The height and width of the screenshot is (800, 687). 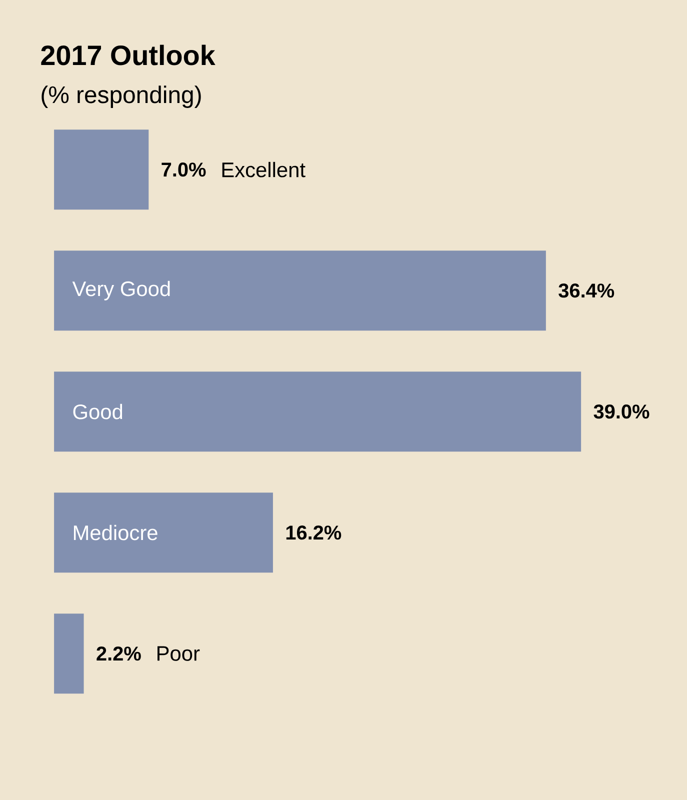 What do you see at coordinates (314, 533) in the screenshot?
I see `data-label: 16.2%` at bounding box center [314, 533].